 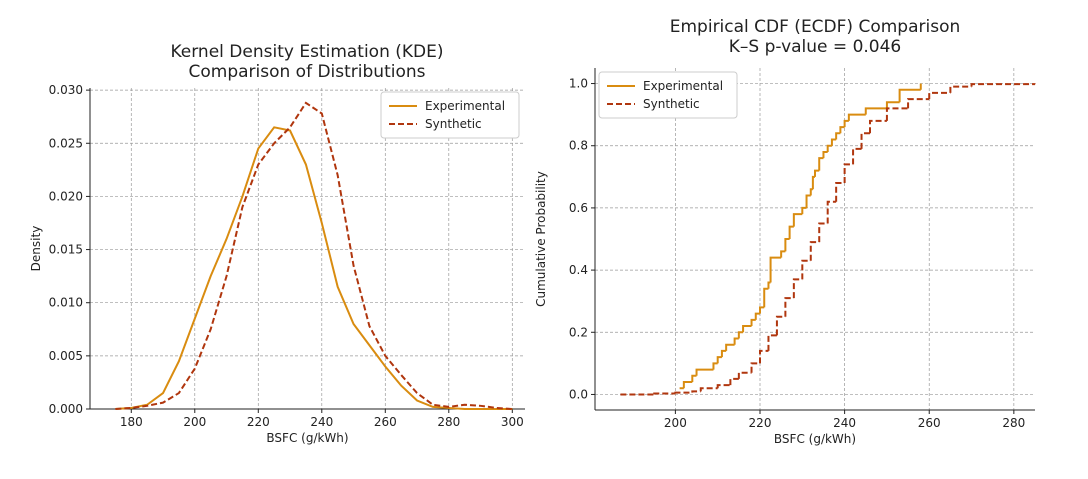 I want to click on chart-subtitle: K–S p-value = 0.046, so click(x=815, y=47).